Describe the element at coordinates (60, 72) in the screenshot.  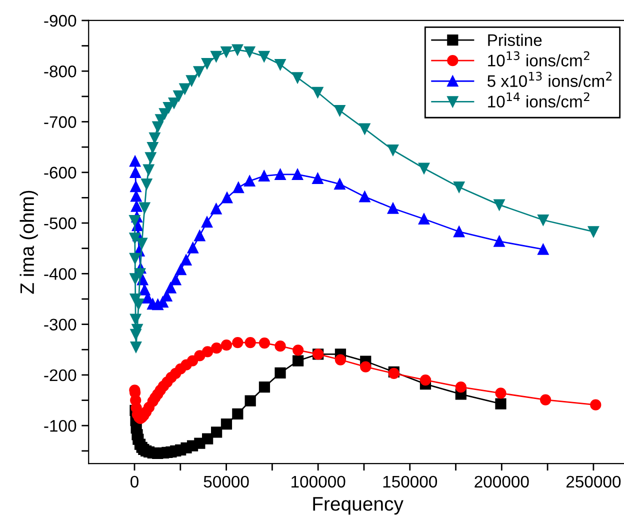
I see `y-tick-label: -800` at that location.